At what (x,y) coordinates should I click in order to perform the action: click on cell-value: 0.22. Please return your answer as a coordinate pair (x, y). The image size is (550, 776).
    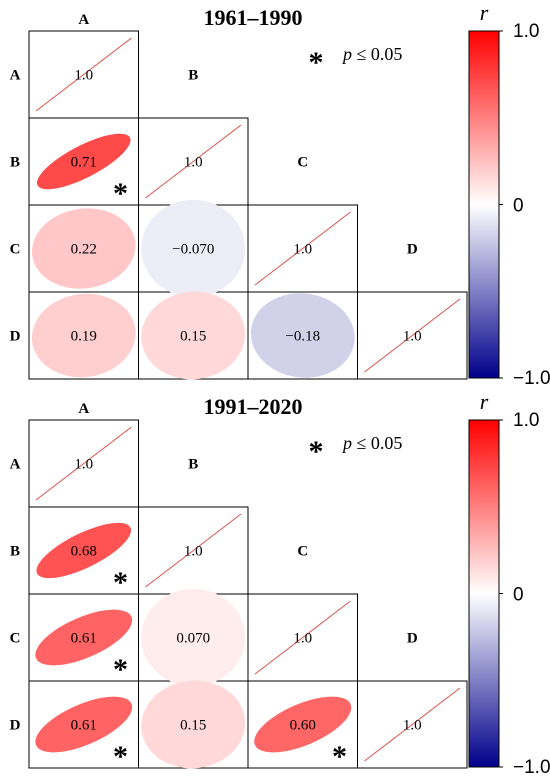
    Looking at the image, I should click on (84, 250).